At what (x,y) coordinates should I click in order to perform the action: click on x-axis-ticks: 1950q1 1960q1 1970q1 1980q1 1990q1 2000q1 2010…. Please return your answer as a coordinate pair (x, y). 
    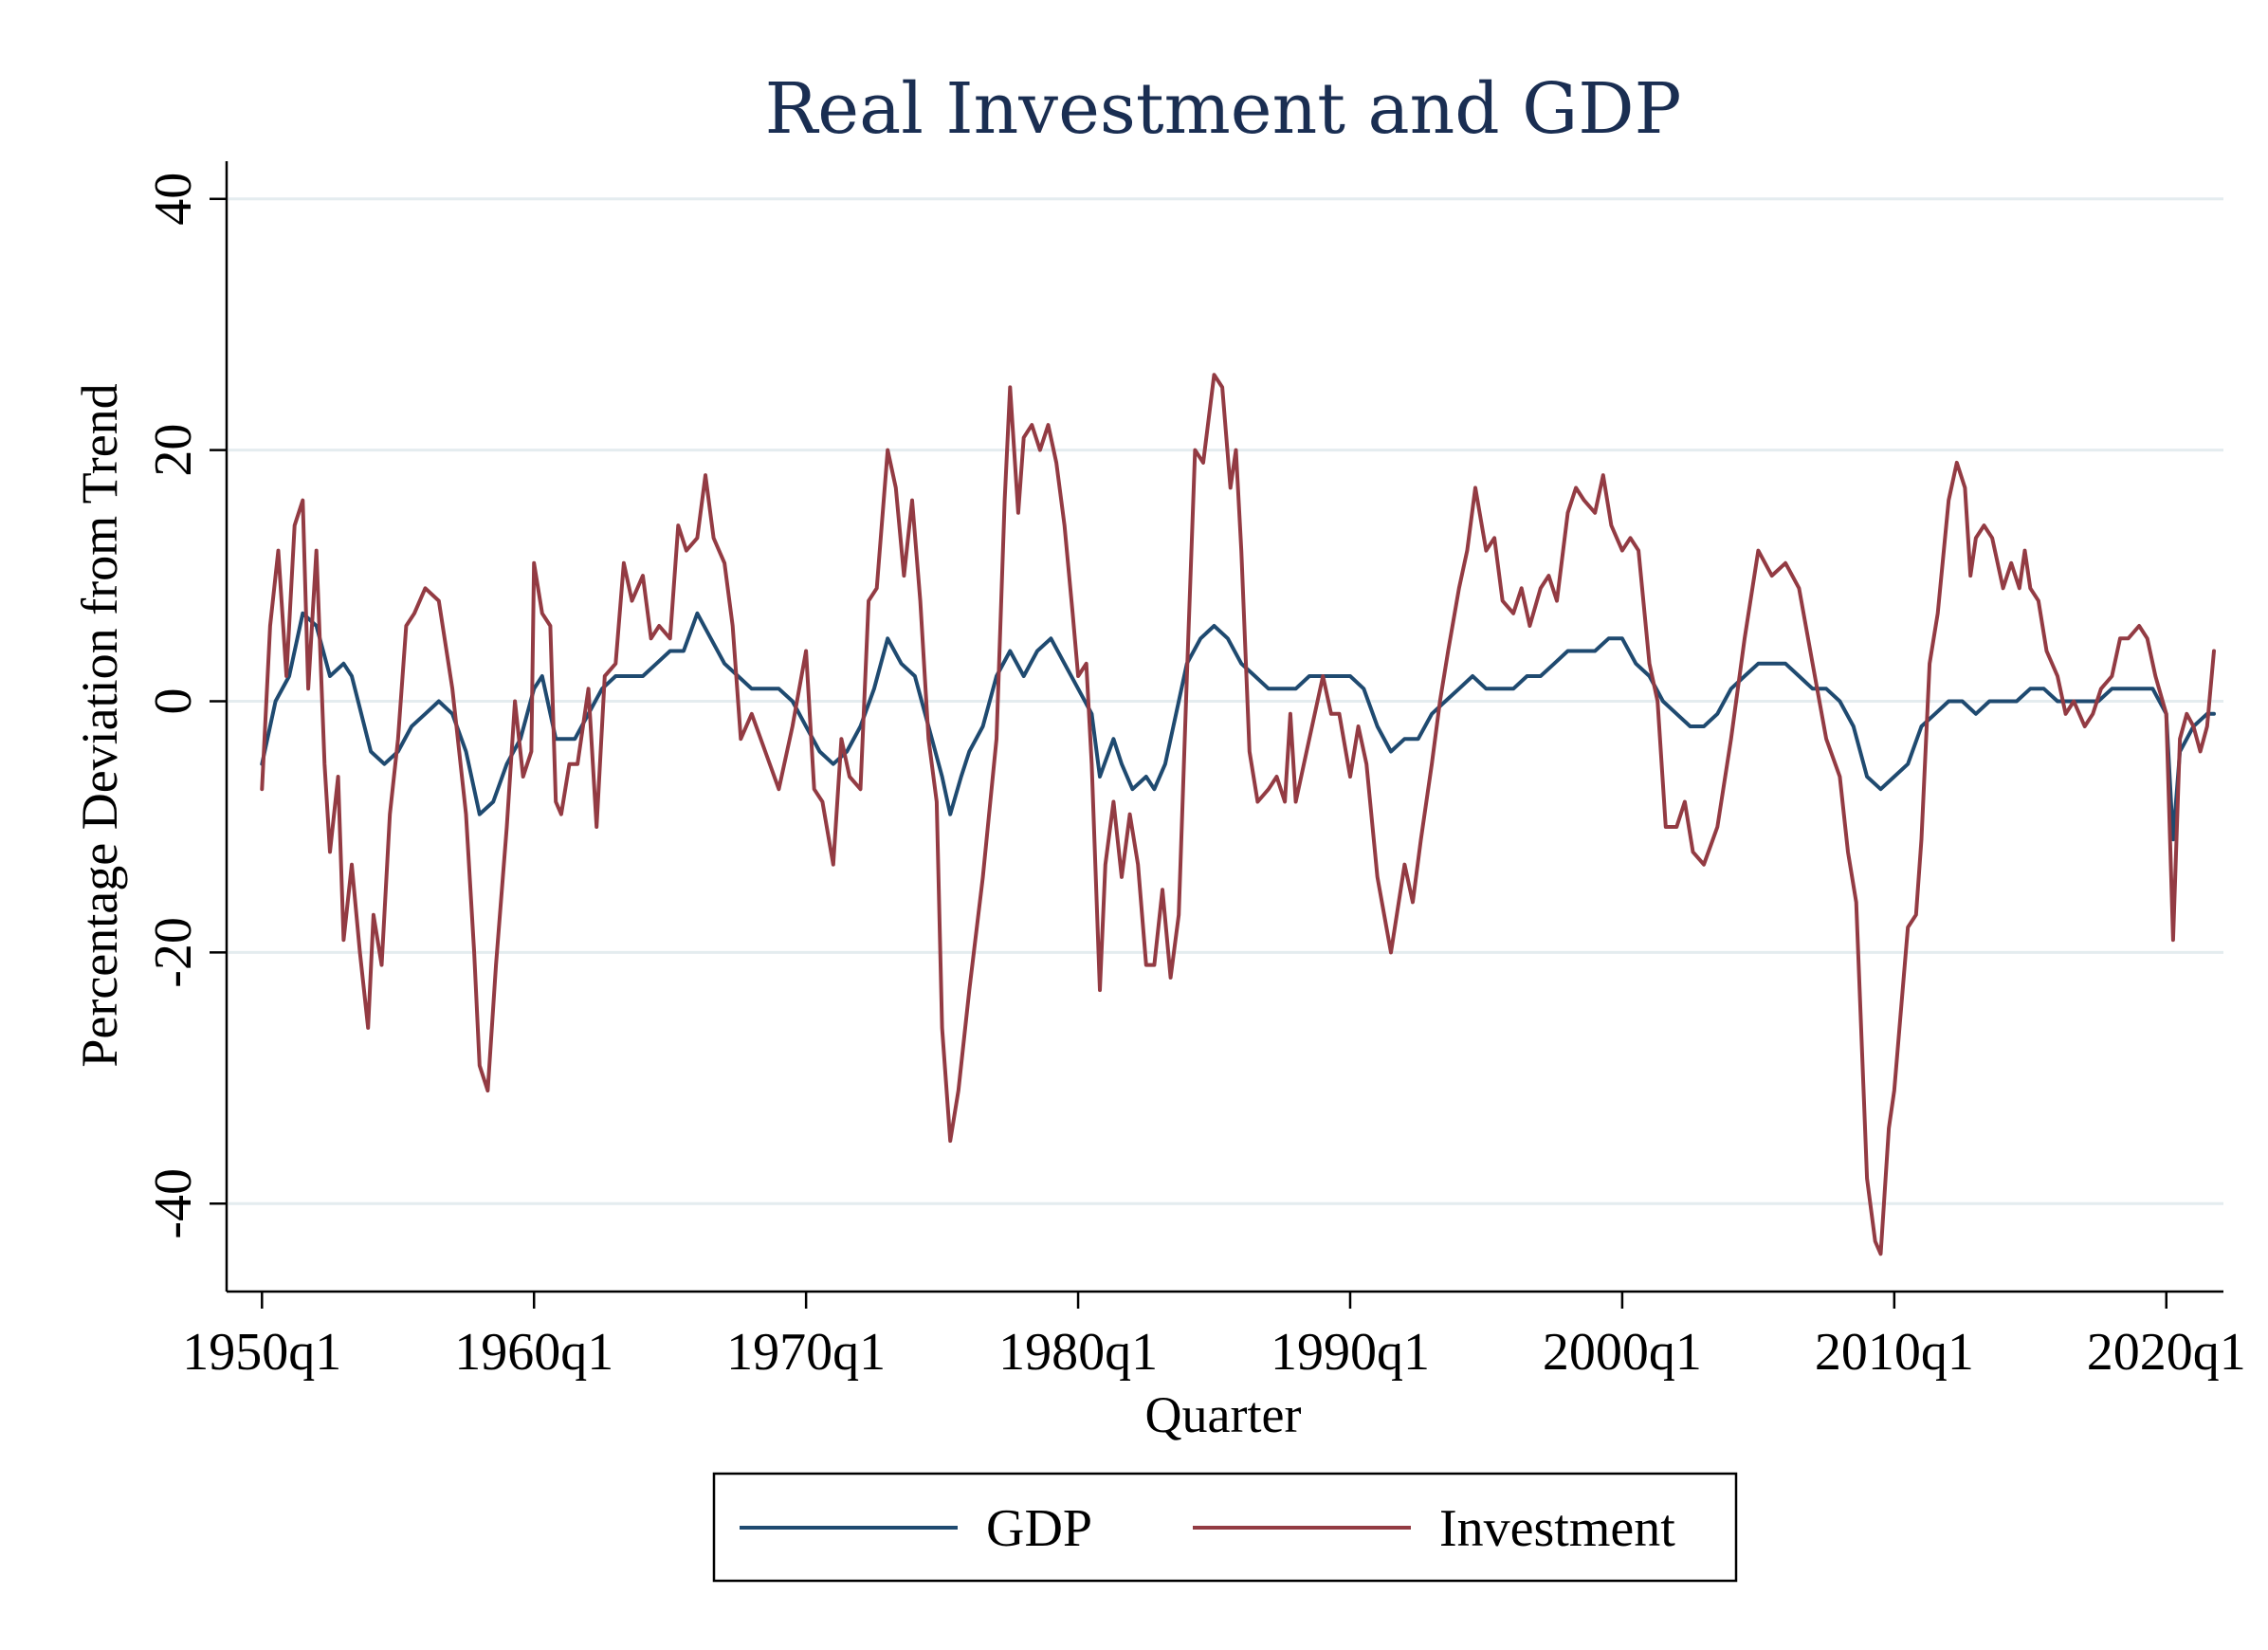
    Looking at the image, I should click on (1214, 1337).